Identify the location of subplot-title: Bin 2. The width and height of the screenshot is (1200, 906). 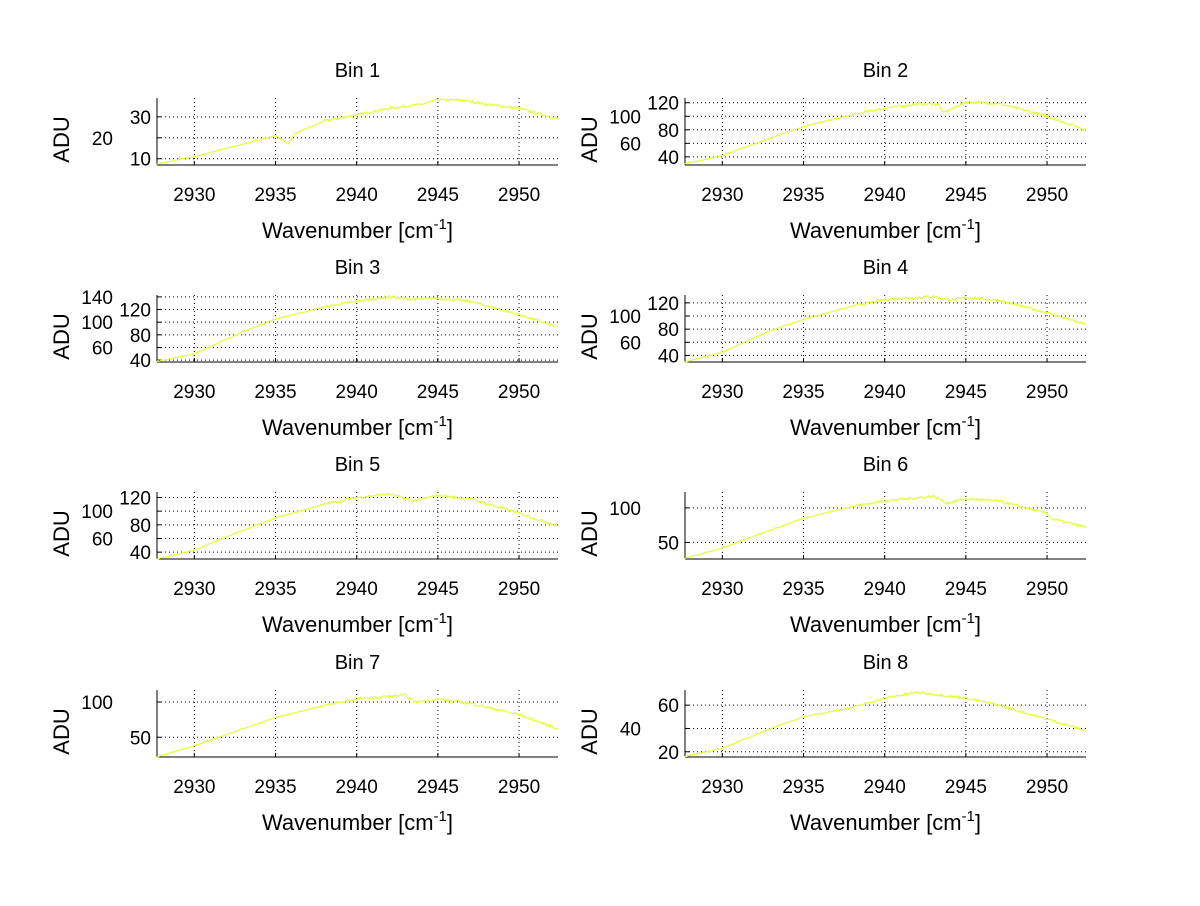
(886, 71).